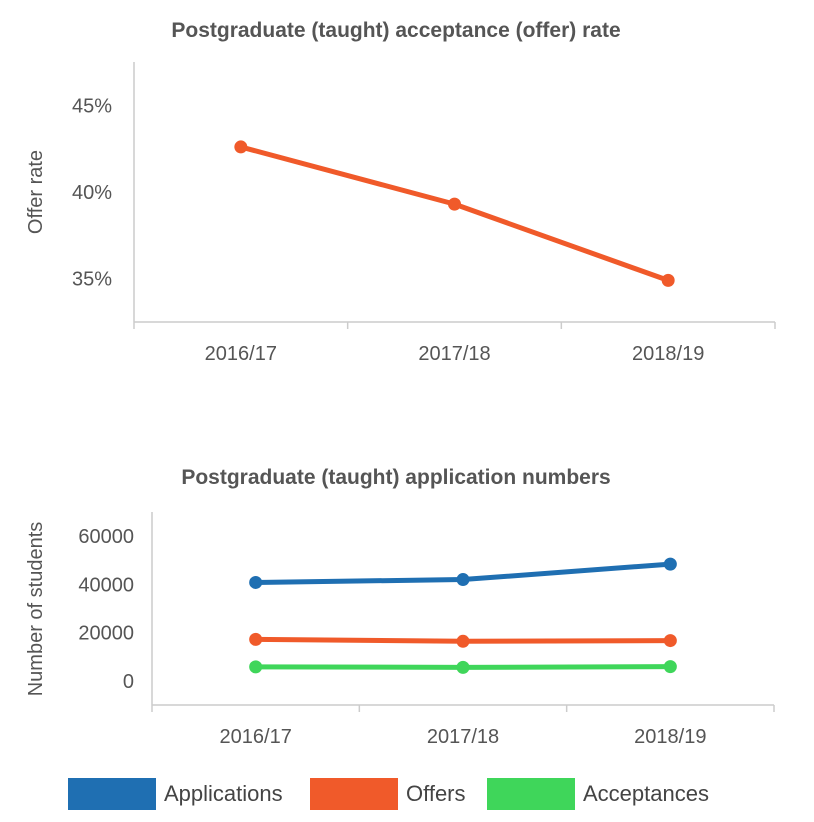 This screenshot has width=814, height=822. I want to click on application-numbers-y-tick-label: 20000, so click(106, 634).